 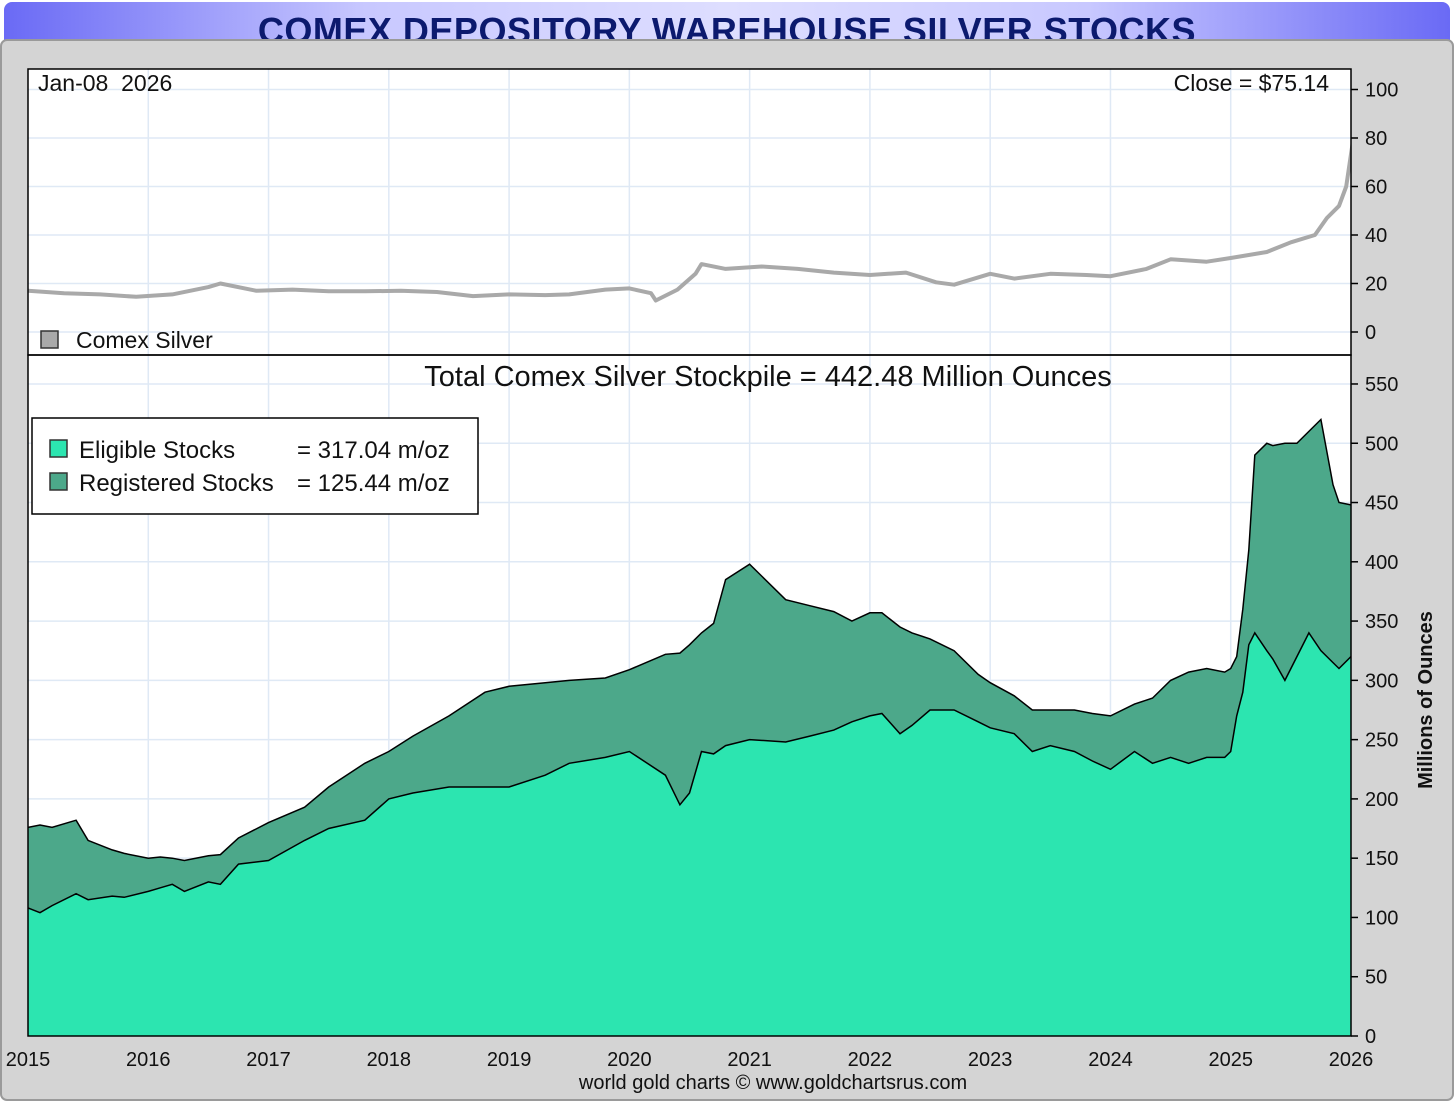 I want to click on comex-silver-price-line, so click(x=689, y=221).